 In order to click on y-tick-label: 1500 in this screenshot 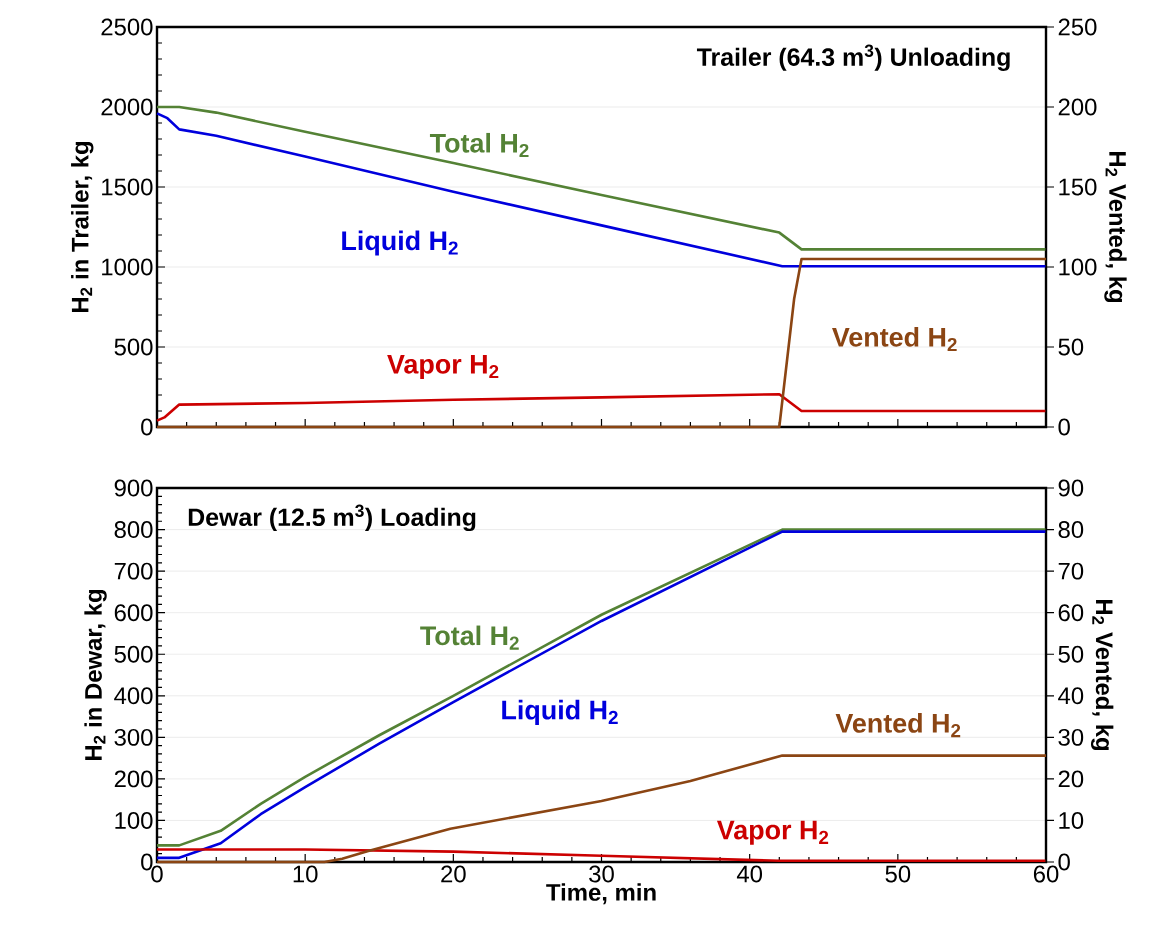, I will do `click(127, 187)`.